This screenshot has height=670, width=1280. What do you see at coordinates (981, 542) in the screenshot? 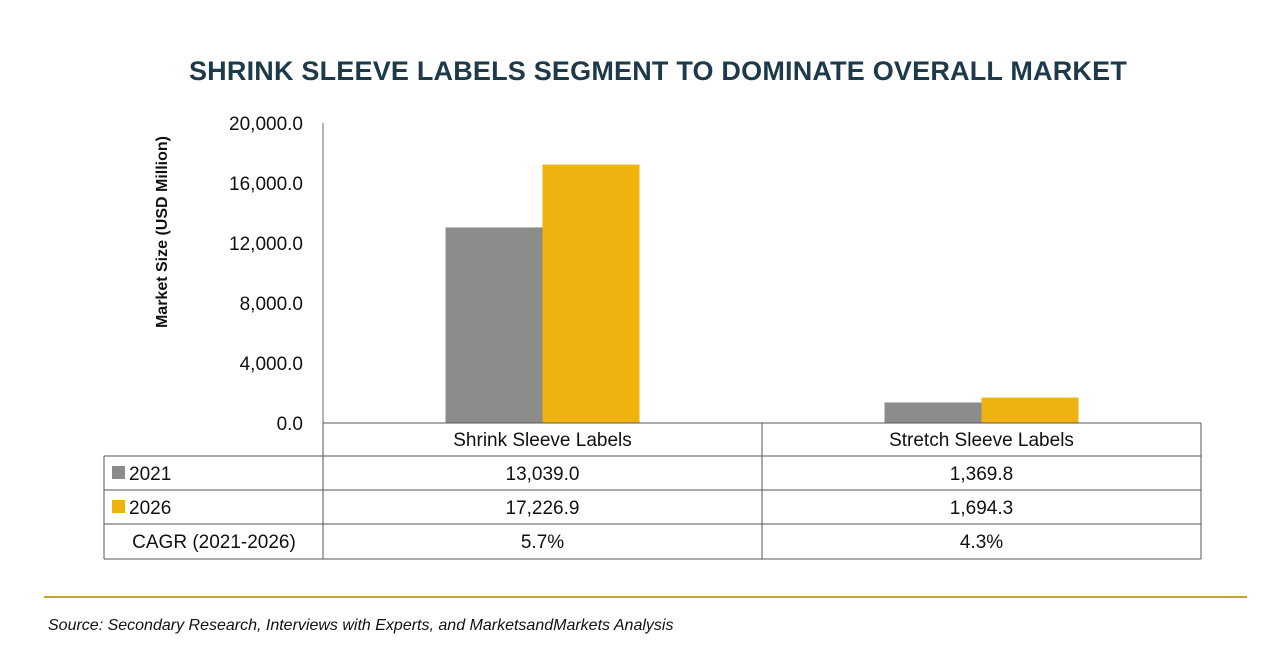
I see `cagr-value: 4.3%` at bounding box center [981, 542].